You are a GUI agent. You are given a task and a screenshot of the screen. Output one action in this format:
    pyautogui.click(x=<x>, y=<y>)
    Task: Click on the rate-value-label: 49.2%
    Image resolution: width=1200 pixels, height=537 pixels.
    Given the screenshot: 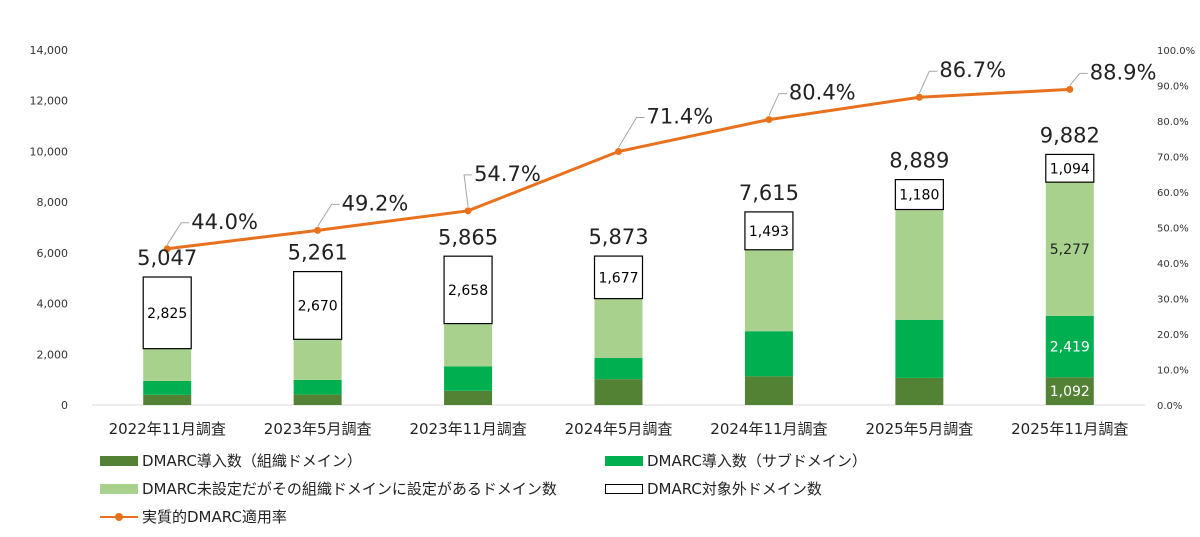 What is the action you would take?
    pyautogui.click(x=375, y=203)
    